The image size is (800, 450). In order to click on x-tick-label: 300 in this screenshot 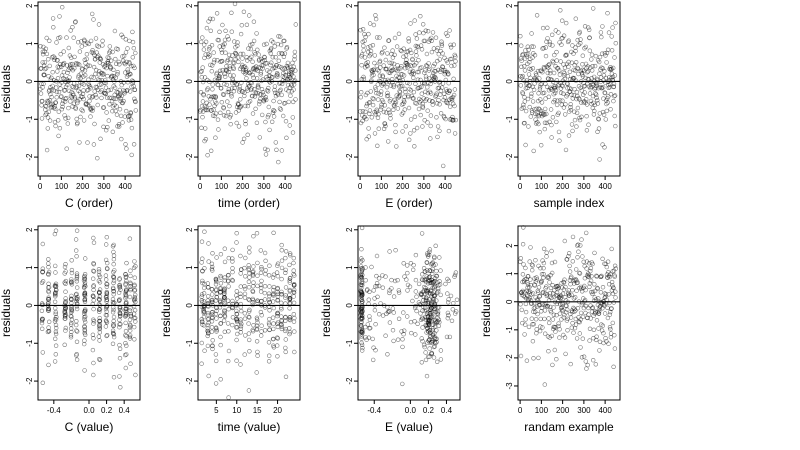, I will do `click(264, 186)`.